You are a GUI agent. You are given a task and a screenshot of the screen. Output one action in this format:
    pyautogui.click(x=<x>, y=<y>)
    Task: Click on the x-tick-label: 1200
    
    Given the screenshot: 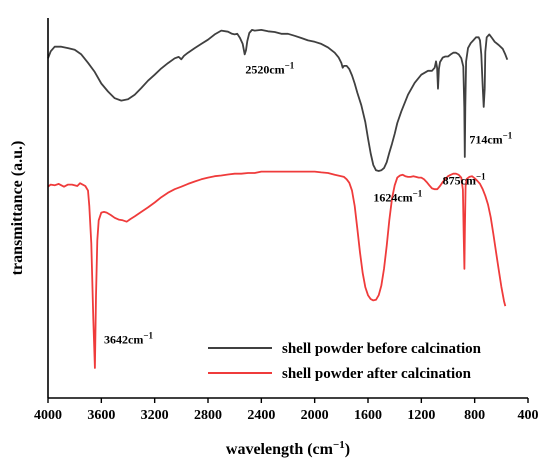 What is the action you would take?
    pyautogui.click(x=421, y=415)
    